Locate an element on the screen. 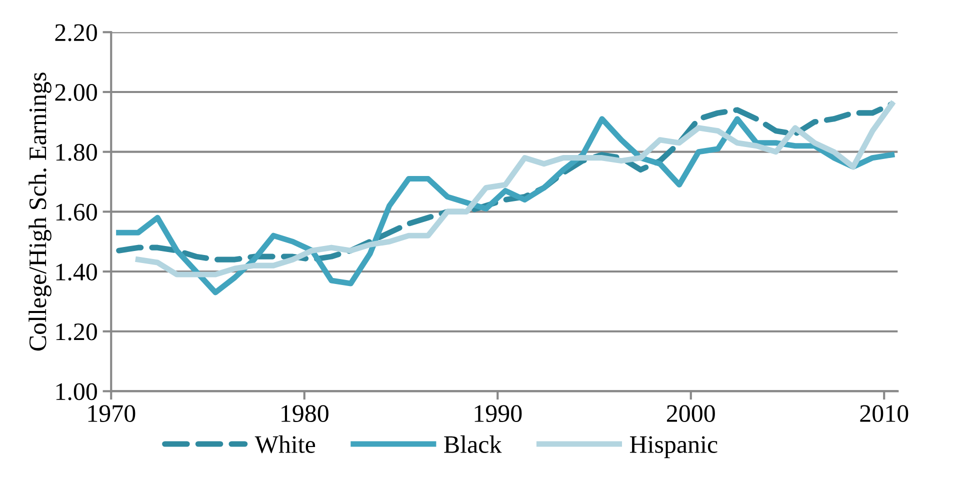 This screenshot has width=958, height=480. legend-label: Black is located at coordinates (473, 444).